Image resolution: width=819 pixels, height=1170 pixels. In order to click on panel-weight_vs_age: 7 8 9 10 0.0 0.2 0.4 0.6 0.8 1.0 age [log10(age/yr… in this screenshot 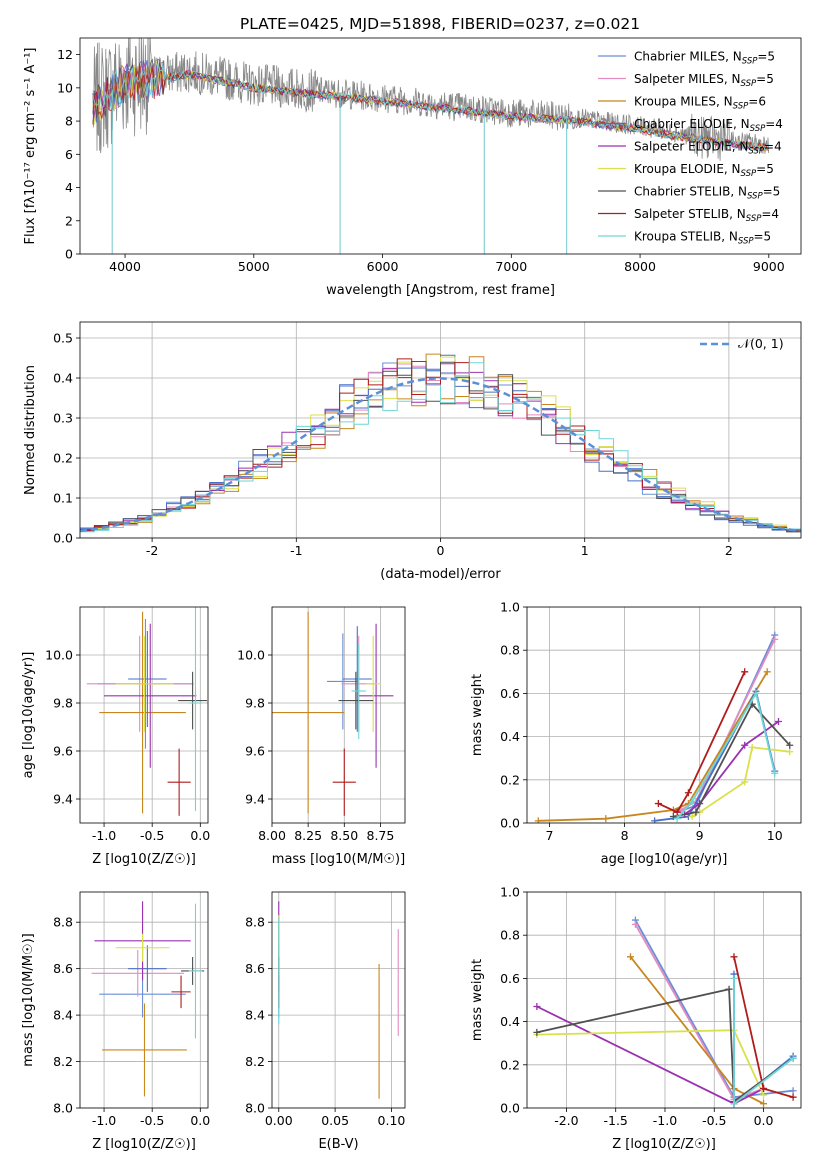, I will do `click(636, 733)`.